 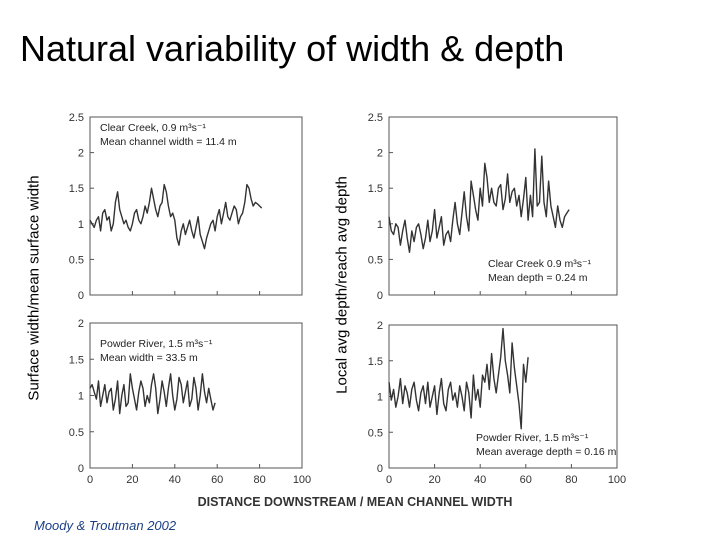 What do you see at coordinates (152, 394) in the screenshot?
I see `bottom-left-series-line` at bounding box center [152, 394].